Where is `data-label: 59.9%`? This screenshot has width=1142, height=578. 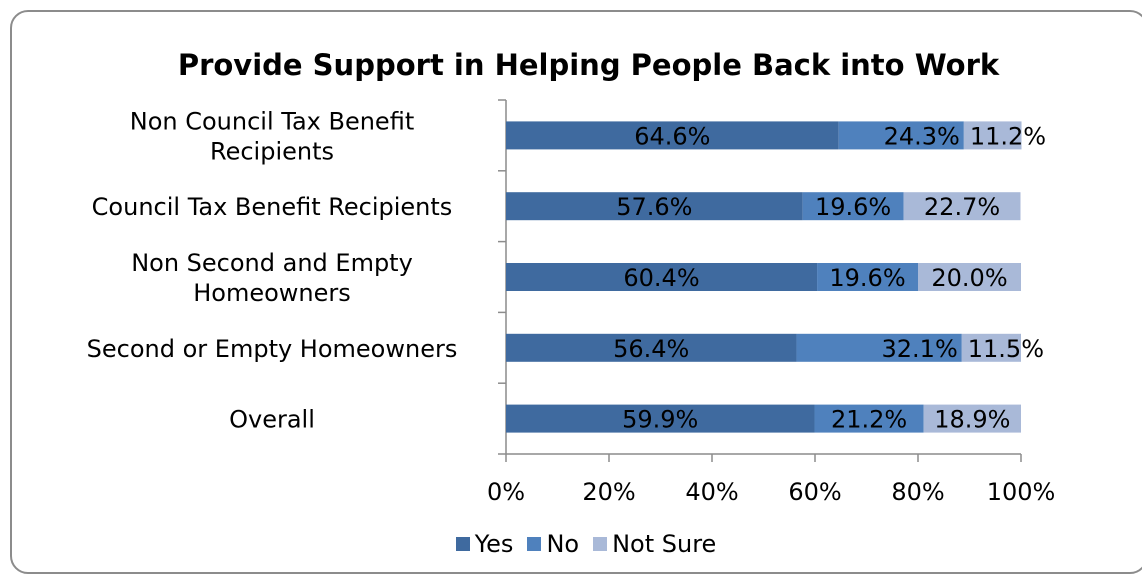 data-label: 59.9% is located at coordinates (660, 420).